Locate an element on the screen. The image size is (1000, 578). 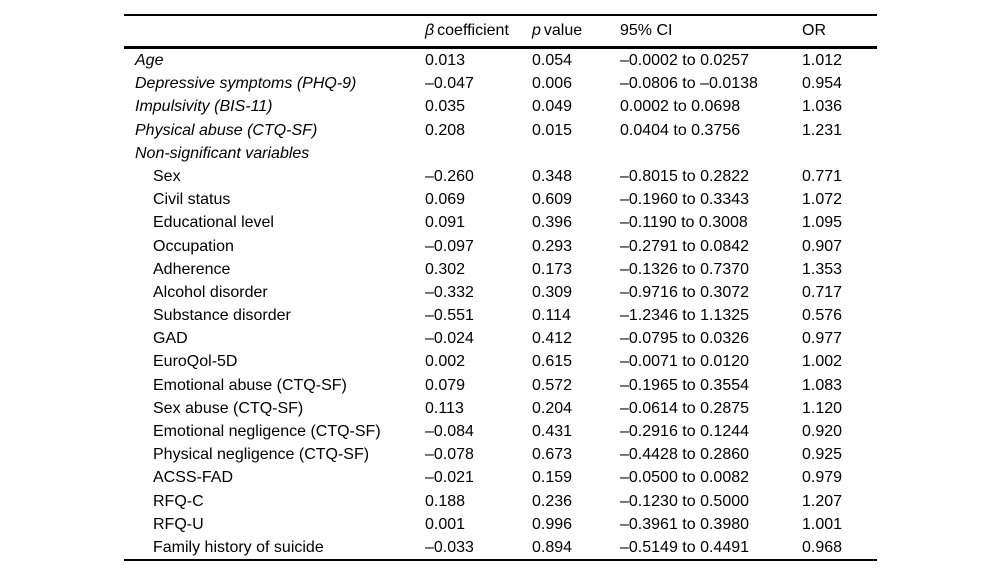
row-beta-value is located at coordinates (478, 153).